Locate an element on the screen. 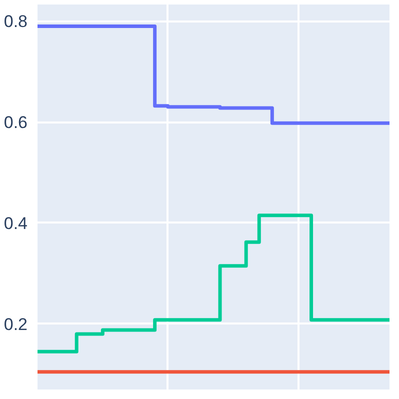 This screenshot has height=399, width=399. y-tick-label: 0.6 is located at coordinates (16, 122).